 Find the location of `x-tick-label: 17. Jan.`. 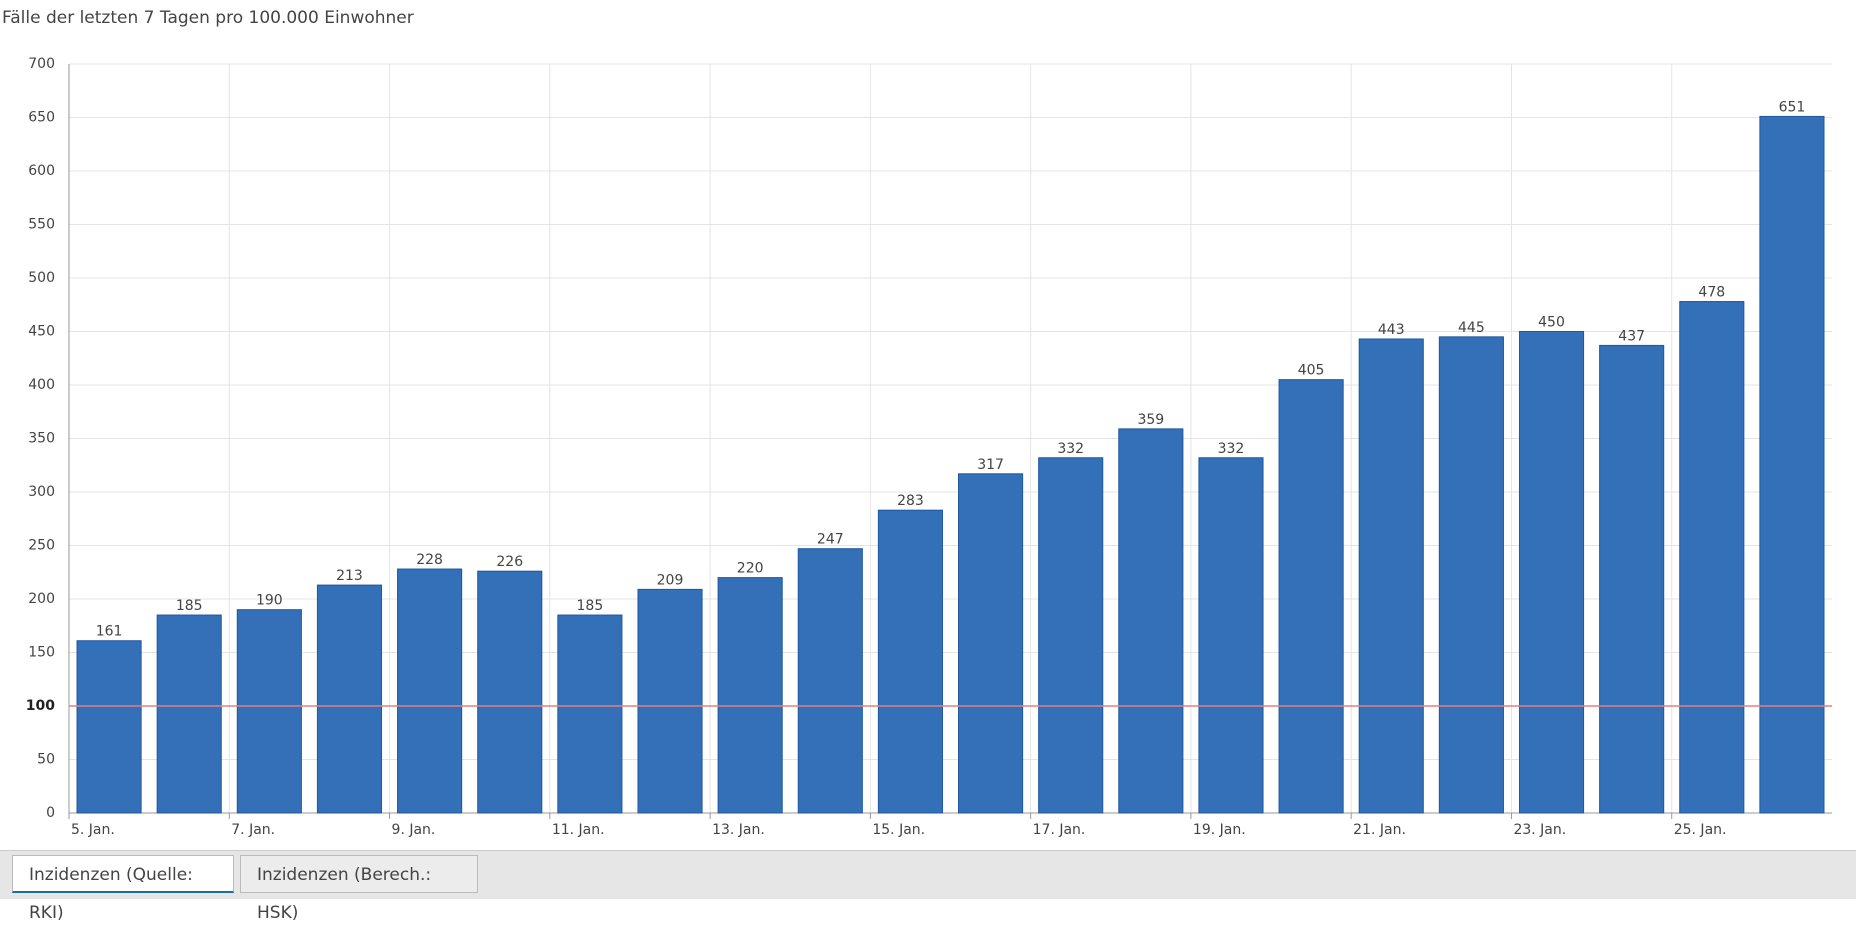

x-tick-label: 17. Jan. is located at coordinates (1059, 830).